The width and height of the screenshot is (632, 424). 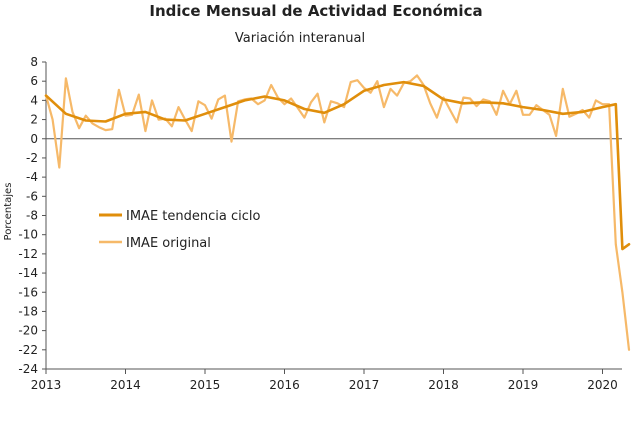 I want to click on y-tick-label: -14, so click(x=28, y=273).